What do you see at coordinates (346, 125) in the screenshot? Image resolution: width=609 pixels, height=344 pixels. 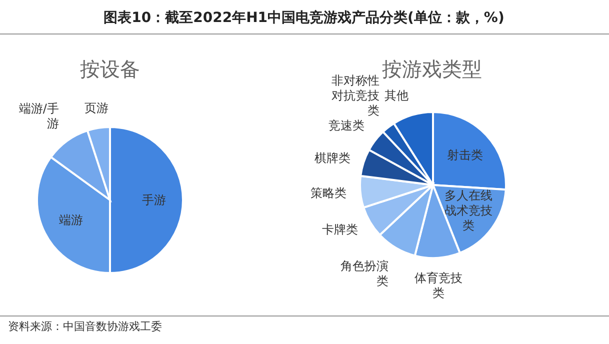 I see `label: 竞速类` at bounding box center [346, 125].